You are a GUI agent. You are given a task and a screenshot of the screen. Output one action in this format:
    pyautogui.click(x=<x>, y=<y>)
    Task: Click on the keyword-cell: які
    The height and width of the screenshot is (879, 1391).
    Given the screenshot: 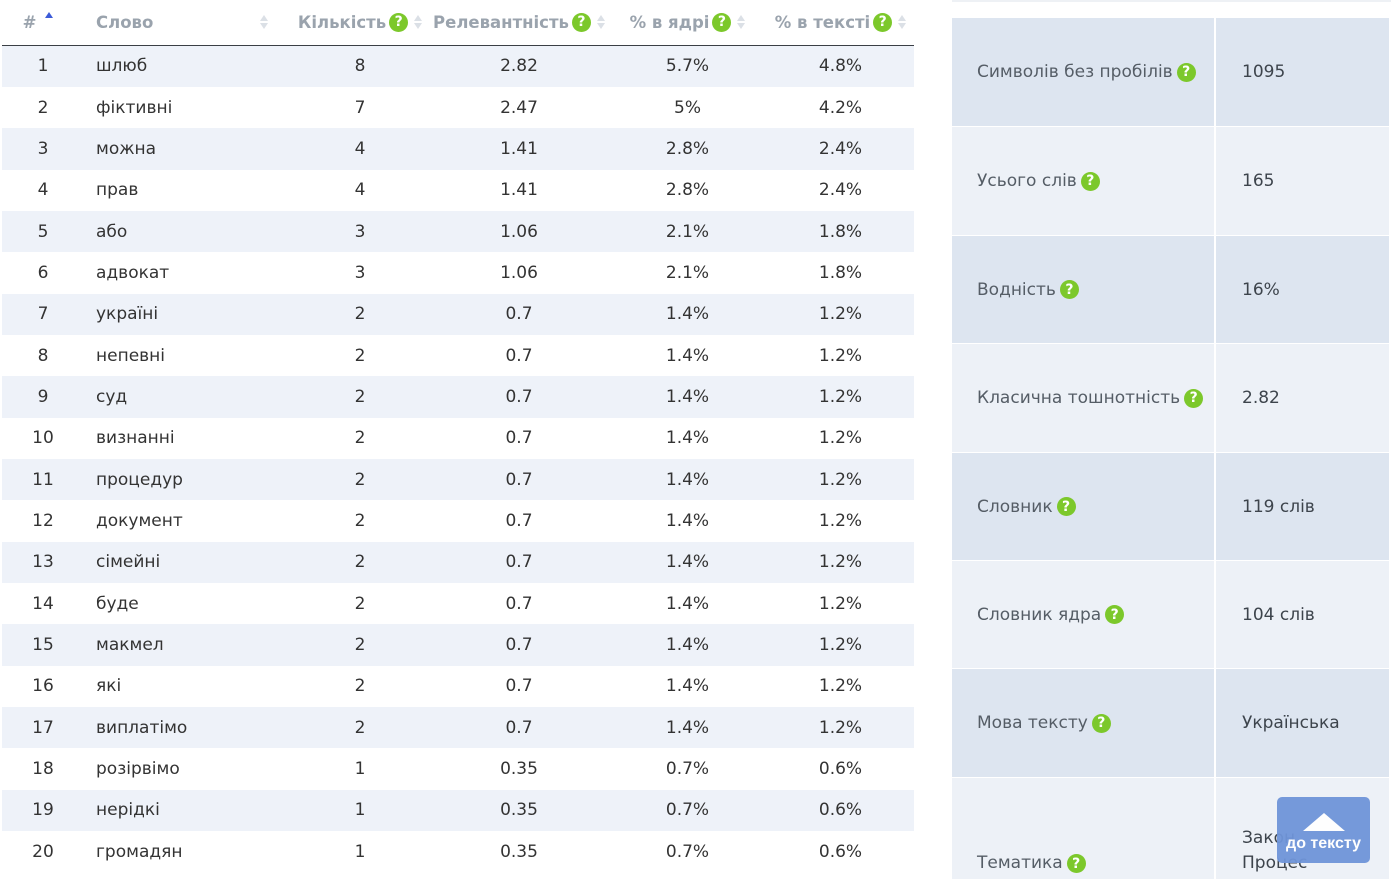 What is the action you would take?
    pyautogui.click(x=187, y=686)
    